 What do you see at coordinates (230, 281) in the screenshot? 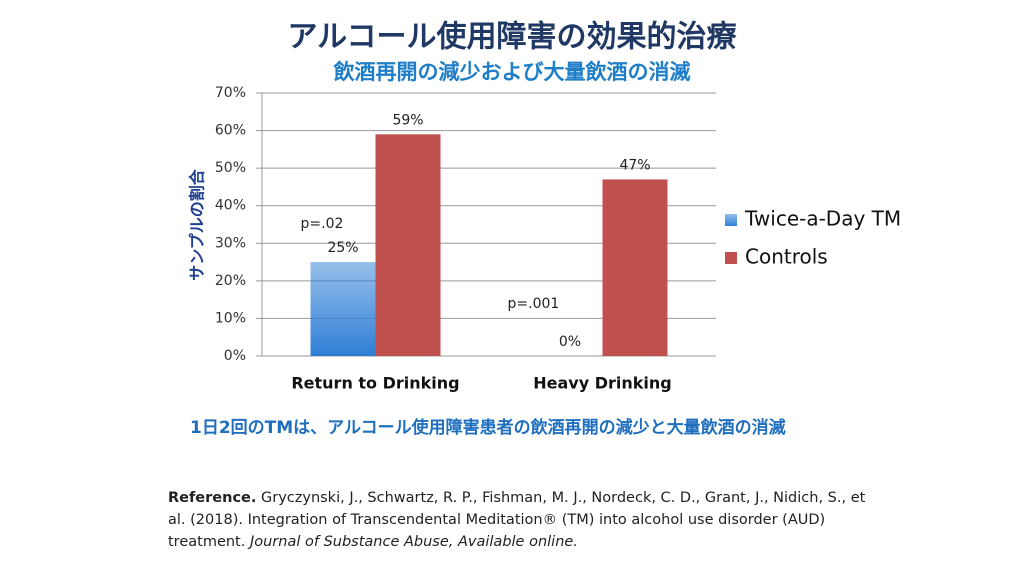
I see `y-tick-label: 20%` at bounding box center [230, 281].